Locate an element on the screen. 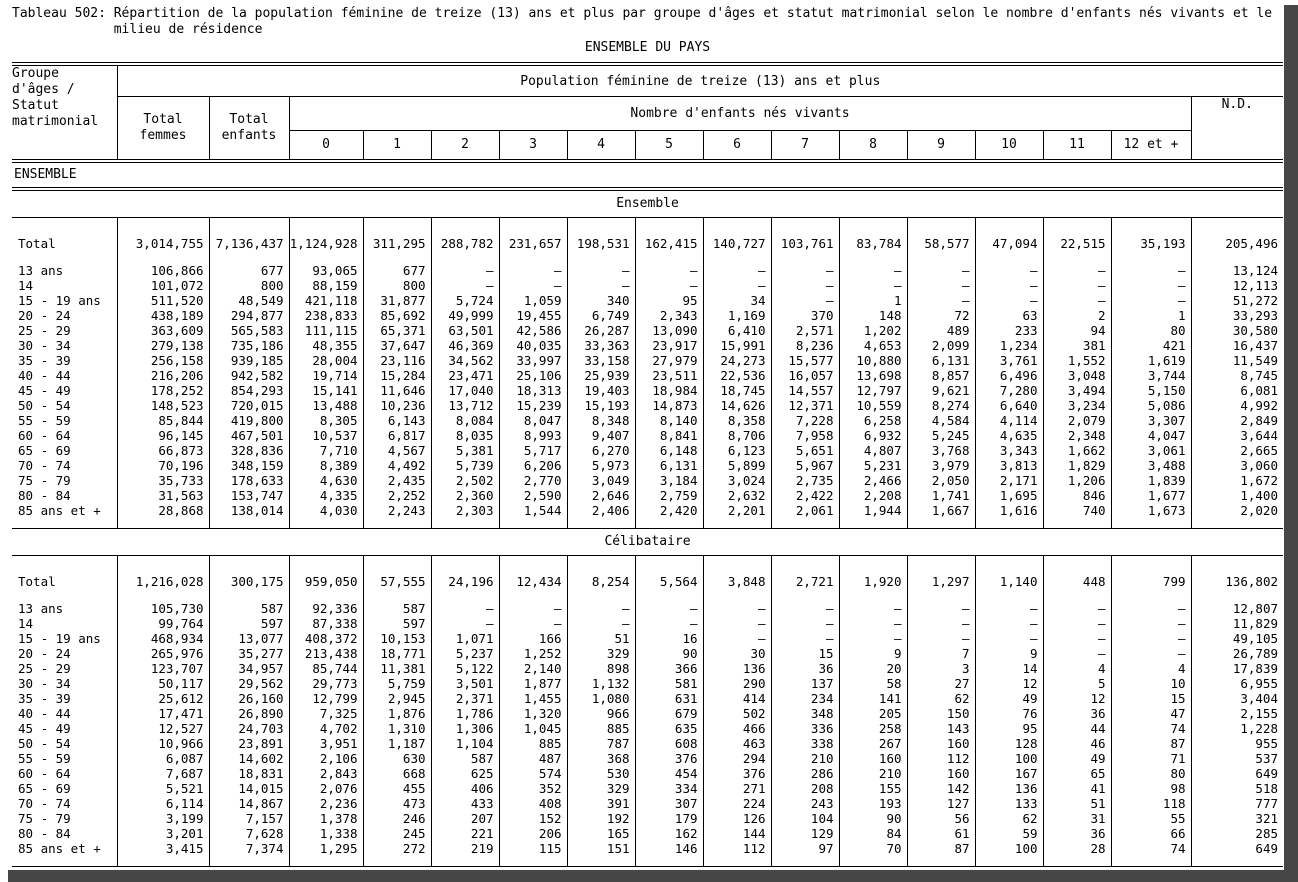  column-header-child-count: 0 is located at coordinates (325, 144).